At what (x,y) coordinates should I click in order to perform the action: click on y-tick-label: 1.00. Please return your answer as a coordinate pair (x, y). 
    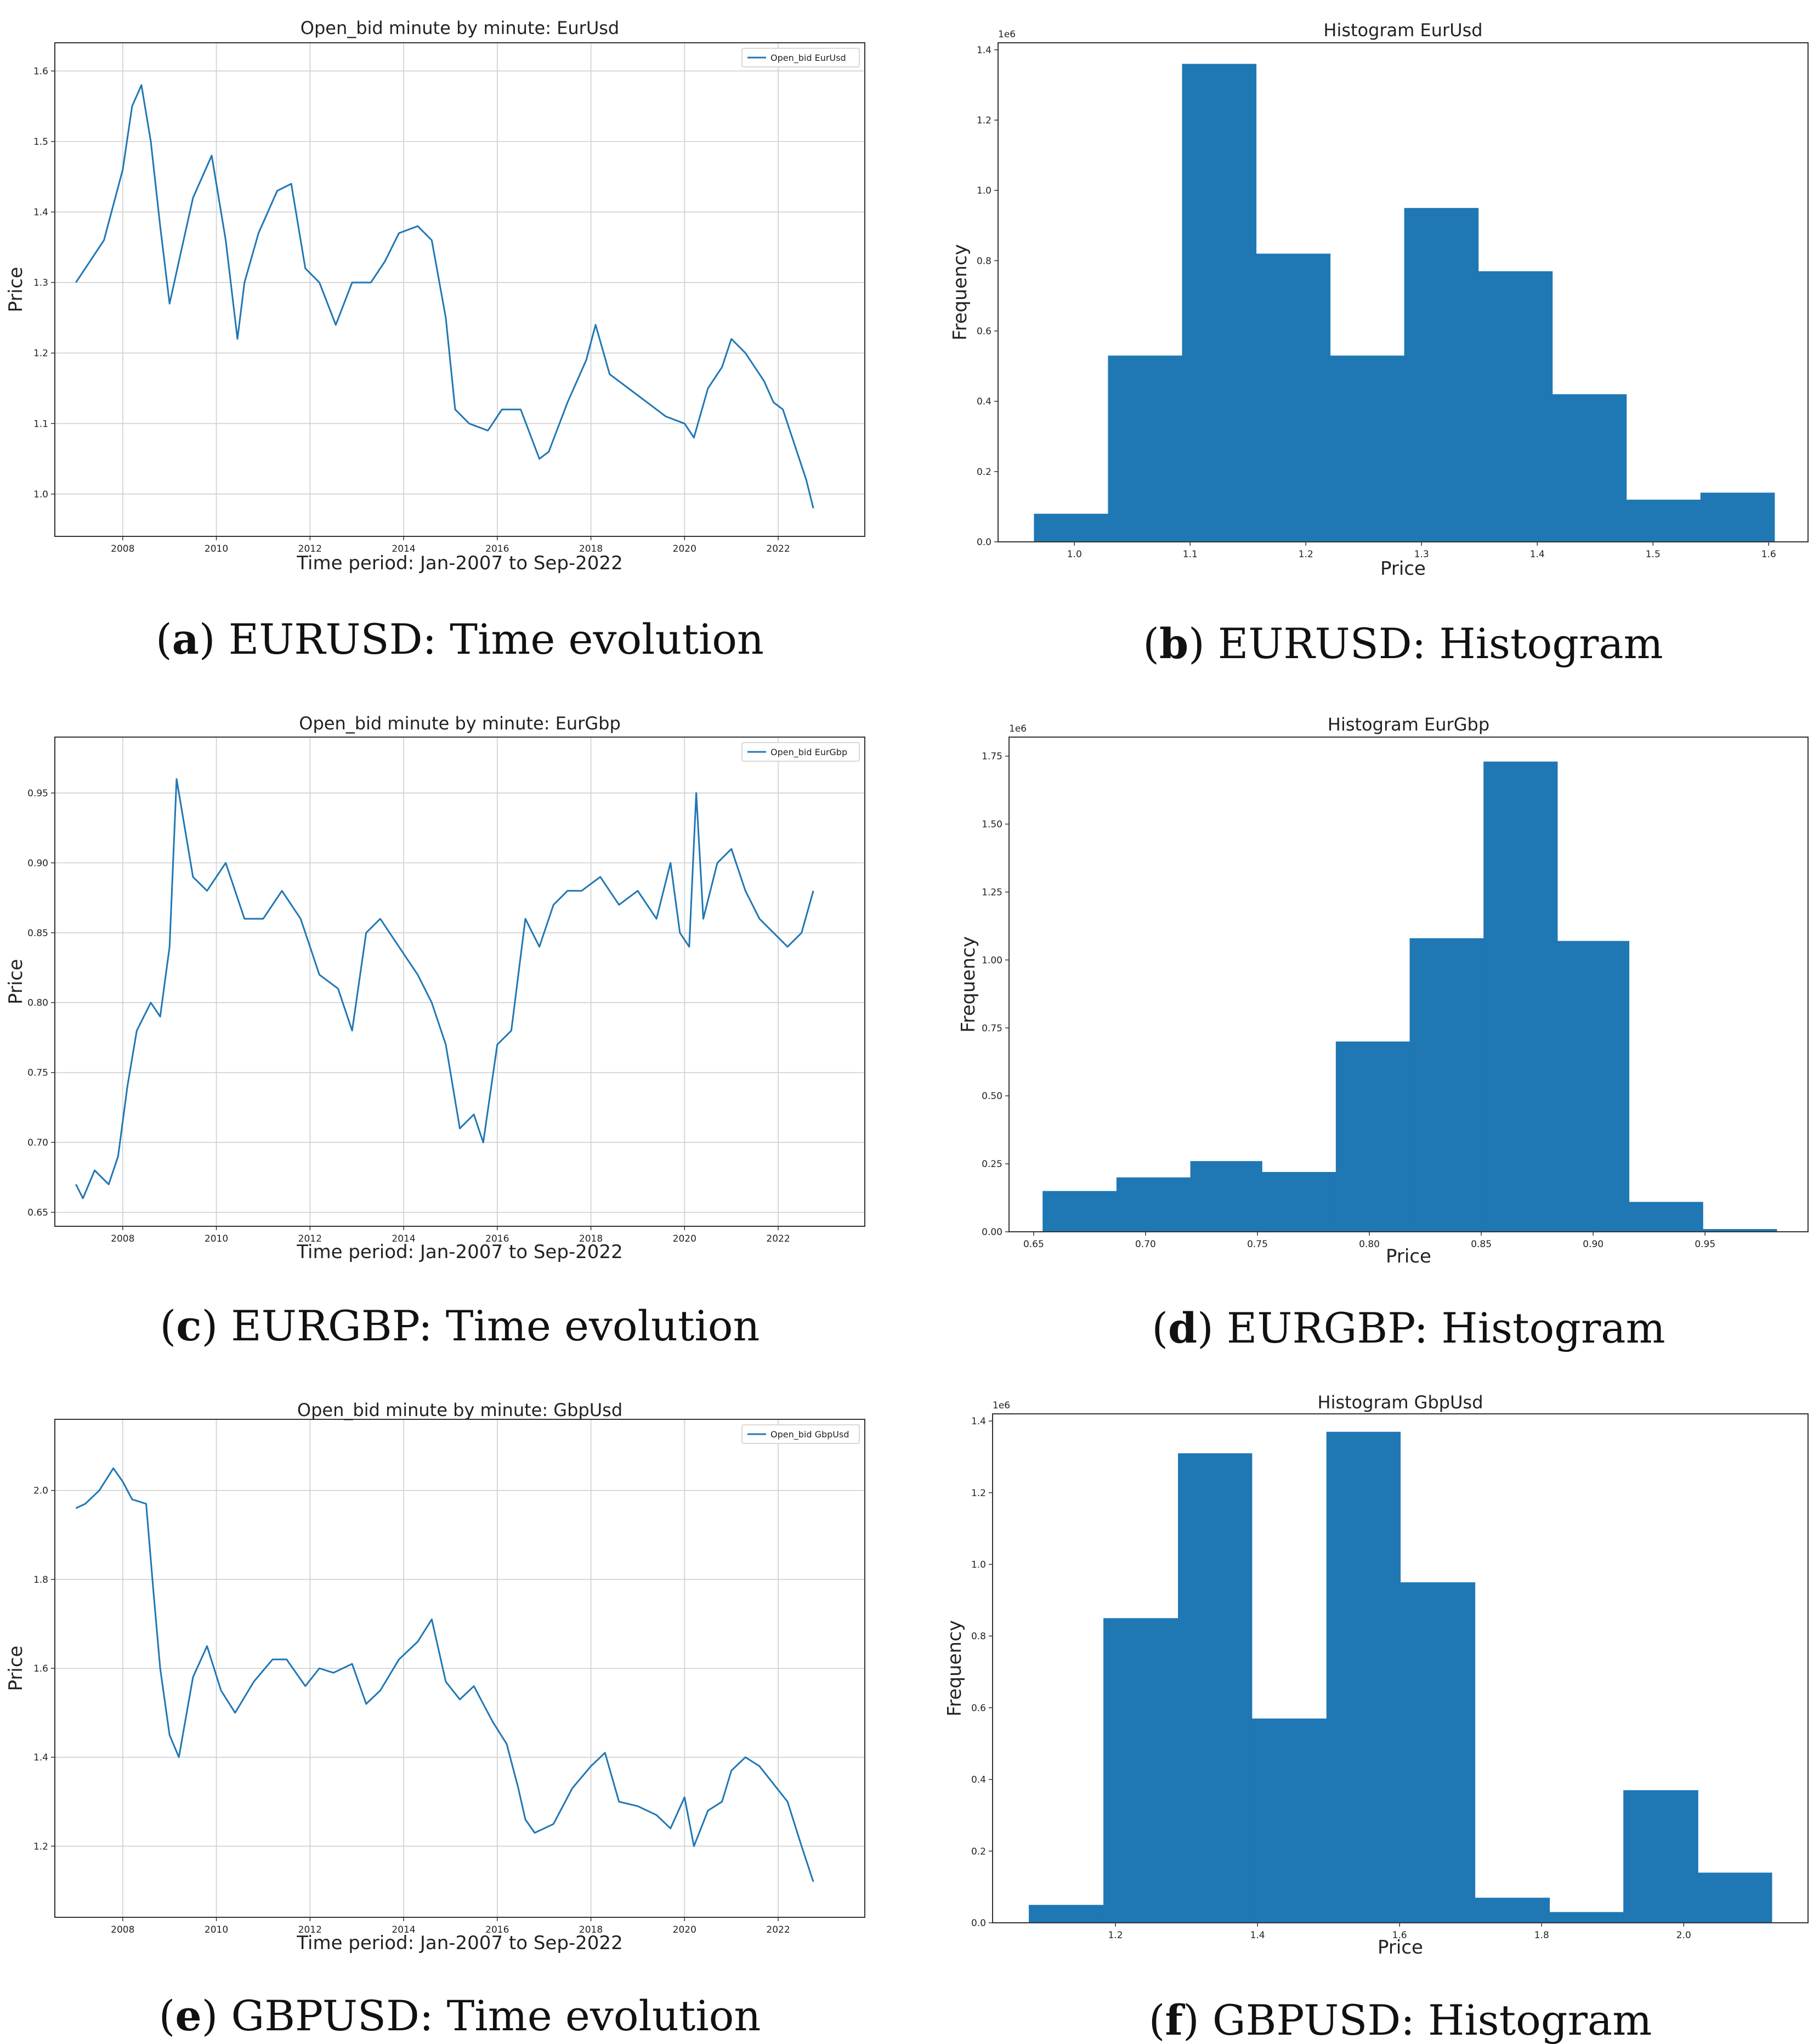
    Looking at the image, I should click on (992, 960).